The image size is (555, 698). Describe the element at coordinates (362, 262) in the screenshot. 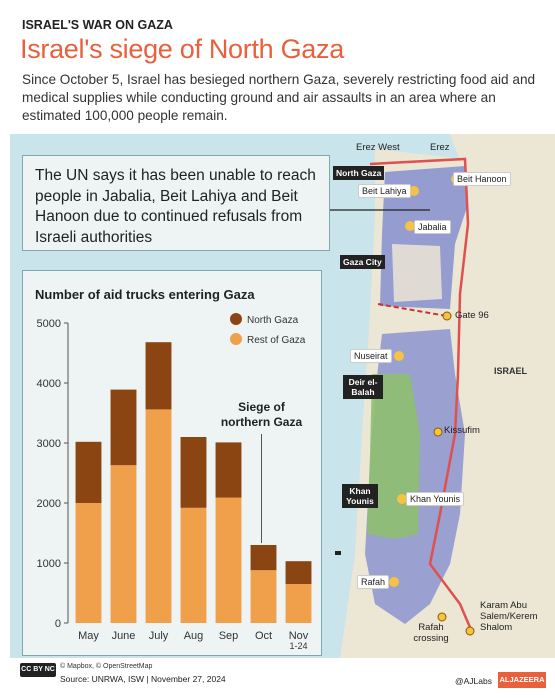

I see `region-gaza-city: Gaza City` at that location.